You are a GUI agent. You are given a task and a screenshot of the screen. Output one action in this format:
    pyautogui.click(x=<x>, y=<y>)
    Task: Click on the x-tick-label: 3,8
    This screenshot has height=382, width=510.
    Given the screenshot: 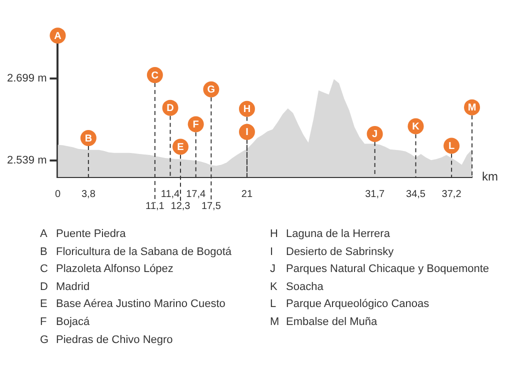 What is the action you would take?
    pyautogui.click(x=88, y=194)
    